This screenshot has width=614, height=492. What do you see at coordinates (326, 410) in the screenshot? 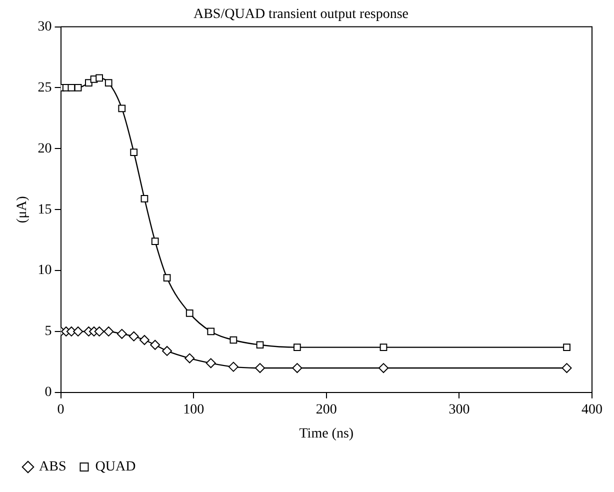
I see `x-tick-label: 200` at bounding box center [326, 410].